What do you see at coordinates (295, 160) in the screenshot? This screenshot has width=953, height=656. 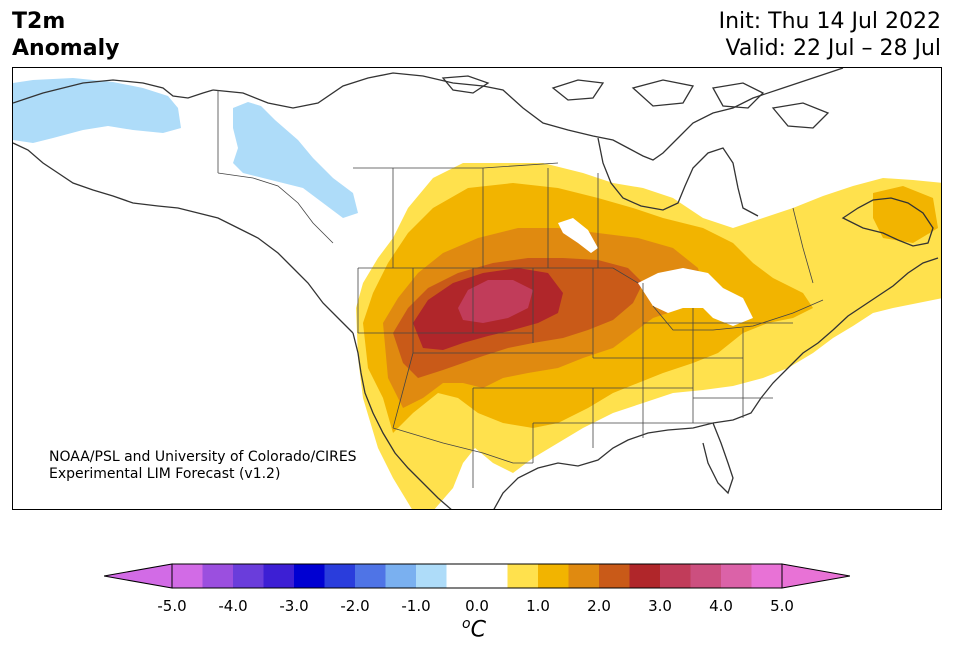 I see `cold-anomaly-yukon` at bounding box center [295, 160].